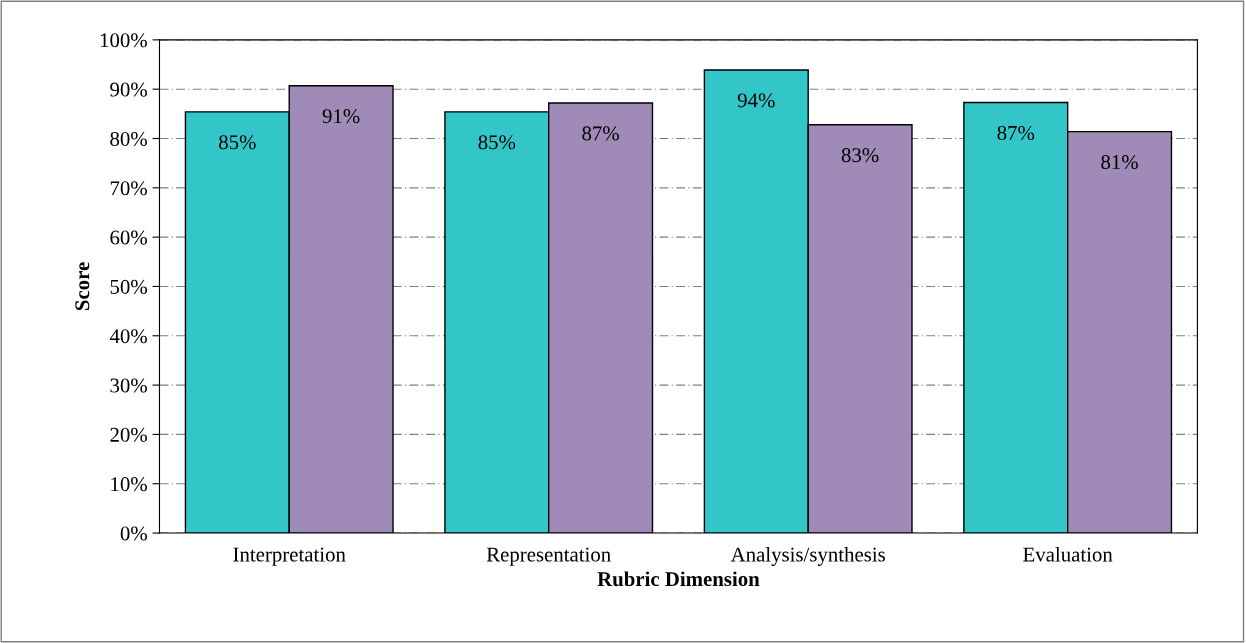  I want to click on x-tick-label: Analysis/synthesis, so click(807, 556).